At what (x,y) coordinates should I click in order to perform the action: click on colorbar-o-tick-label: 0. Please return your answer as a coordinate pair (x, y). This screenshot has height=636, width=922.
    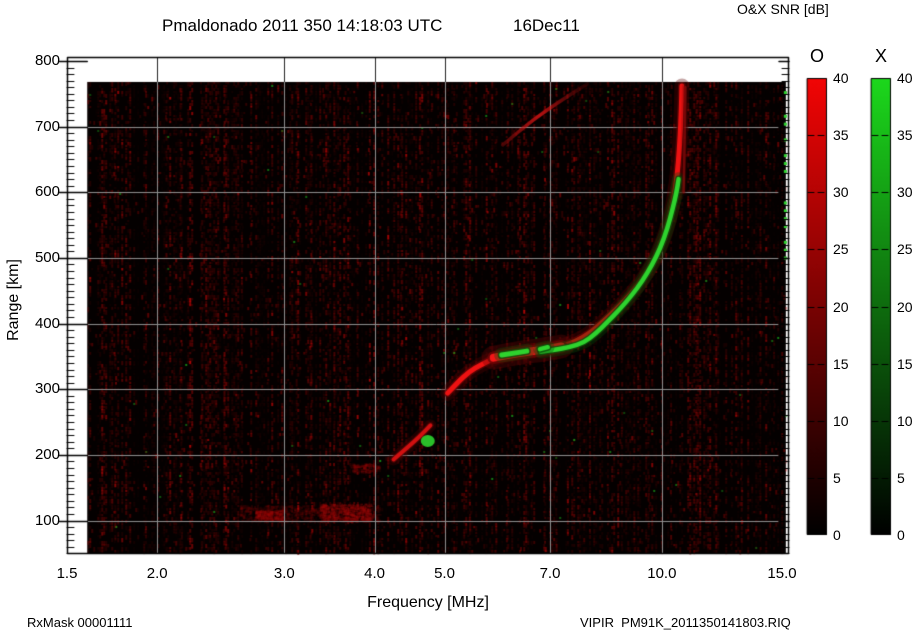
    Looking at the image, I should click on (837, 535).